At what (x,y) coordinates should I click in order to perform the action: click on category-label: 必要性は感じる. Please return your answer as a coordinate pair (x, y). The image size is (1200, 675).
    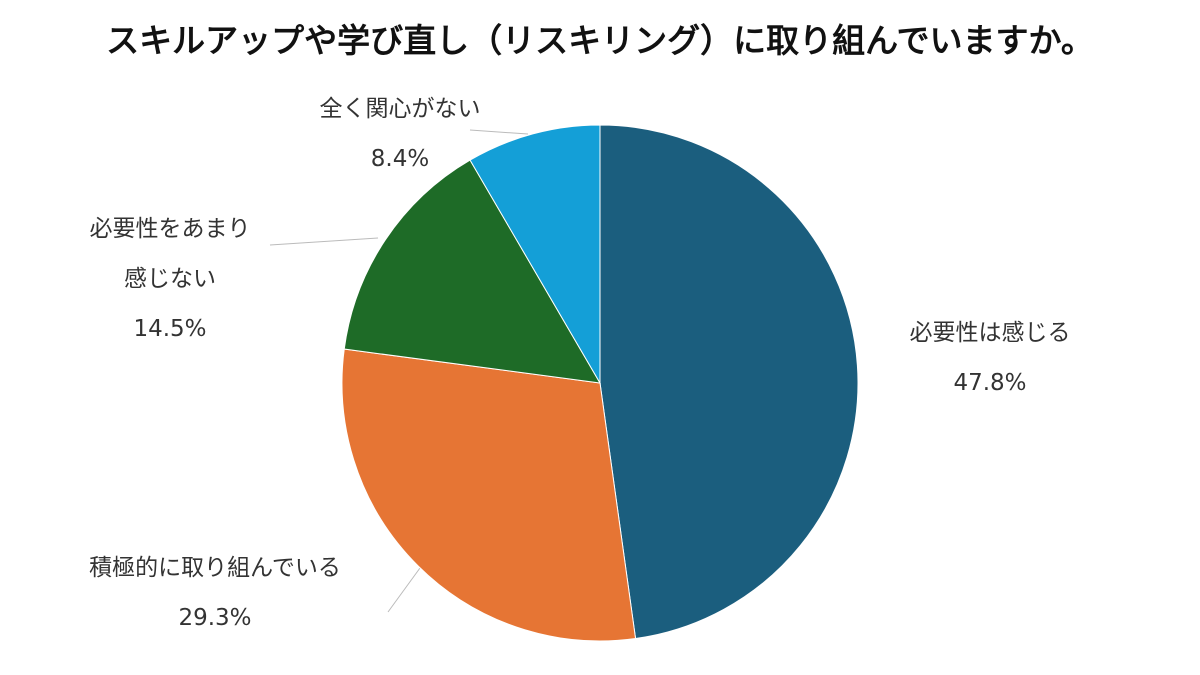
    Looking at the image, I should click on (990, 333).